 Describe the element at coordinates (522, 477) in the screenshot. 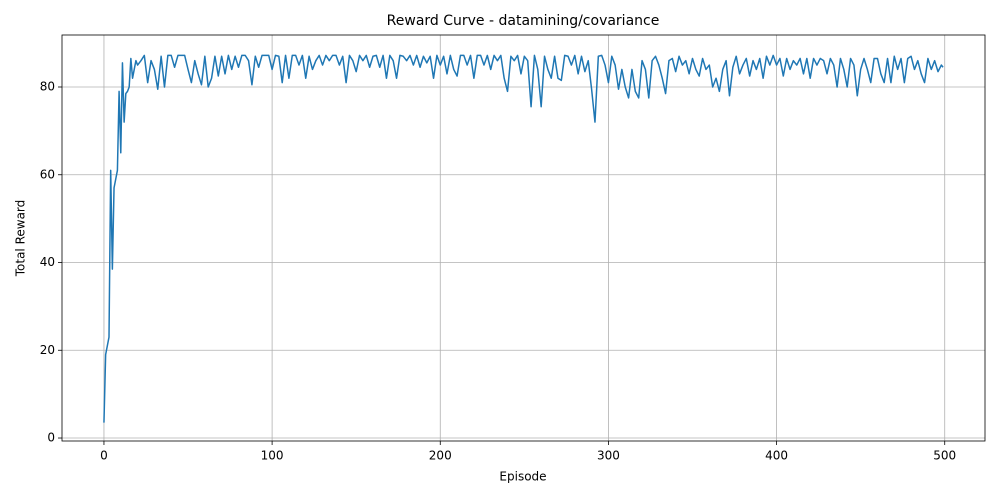

I see `x-axis-label: Episode` at that location.